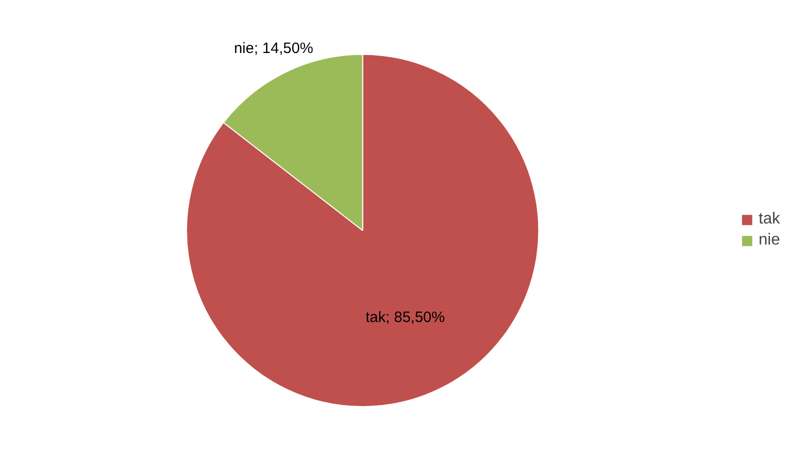 Image resolution: width=800 pixels, height=461 pixels. I want to click on data-label: tak; 85,50%, so click(405, 317).